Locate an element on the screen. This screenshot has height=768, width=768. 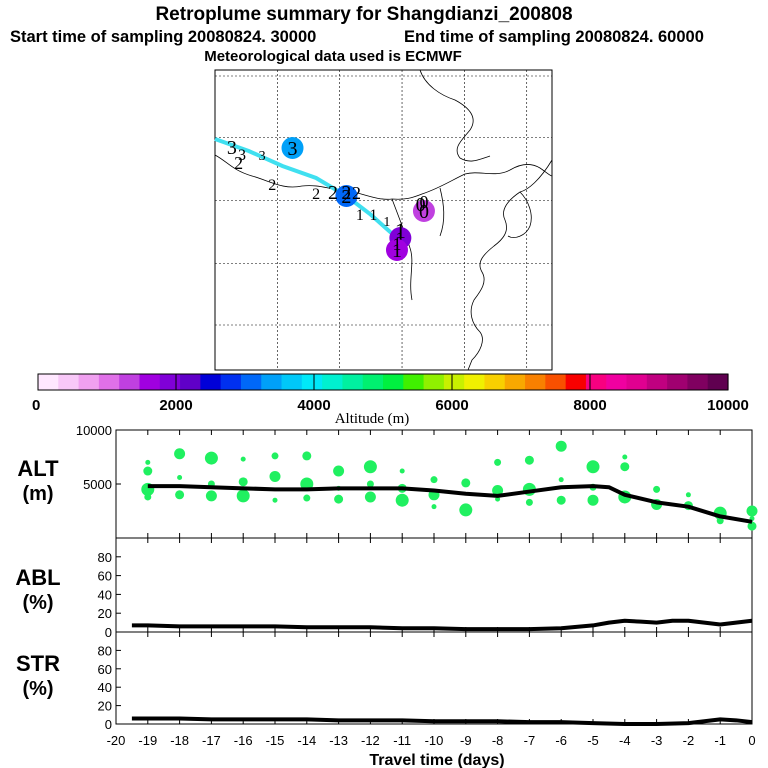
x-tick-label: -17 is located at coordinates (211, 740).